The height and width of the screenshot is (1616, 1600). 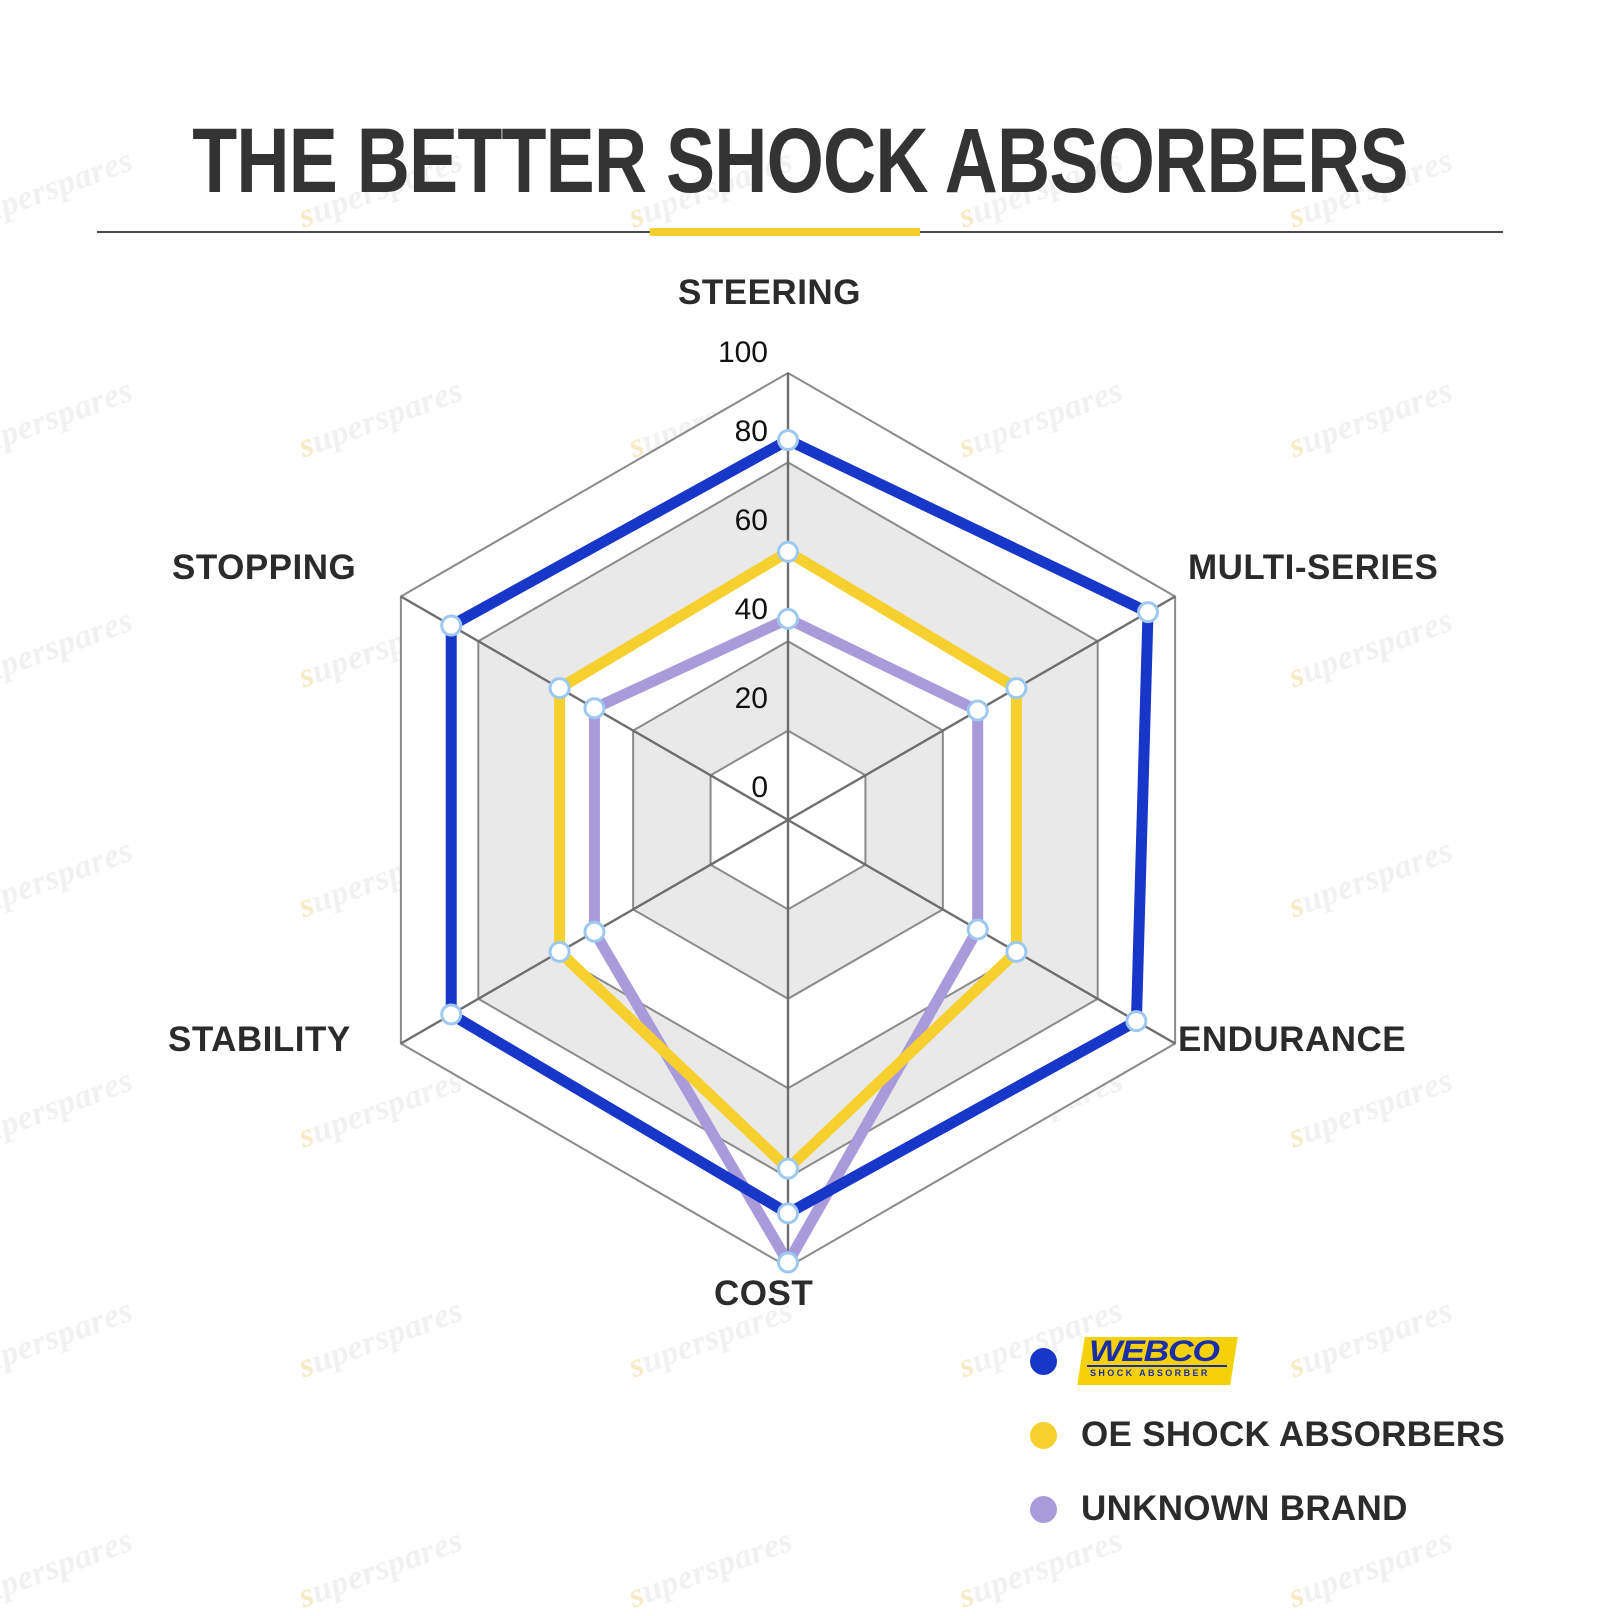 What do you see at coordinates (1292, 1039) in the screenshot?
I see `axis-label-endurance: ENDURANCE` at bounding box center [1292, 1039].